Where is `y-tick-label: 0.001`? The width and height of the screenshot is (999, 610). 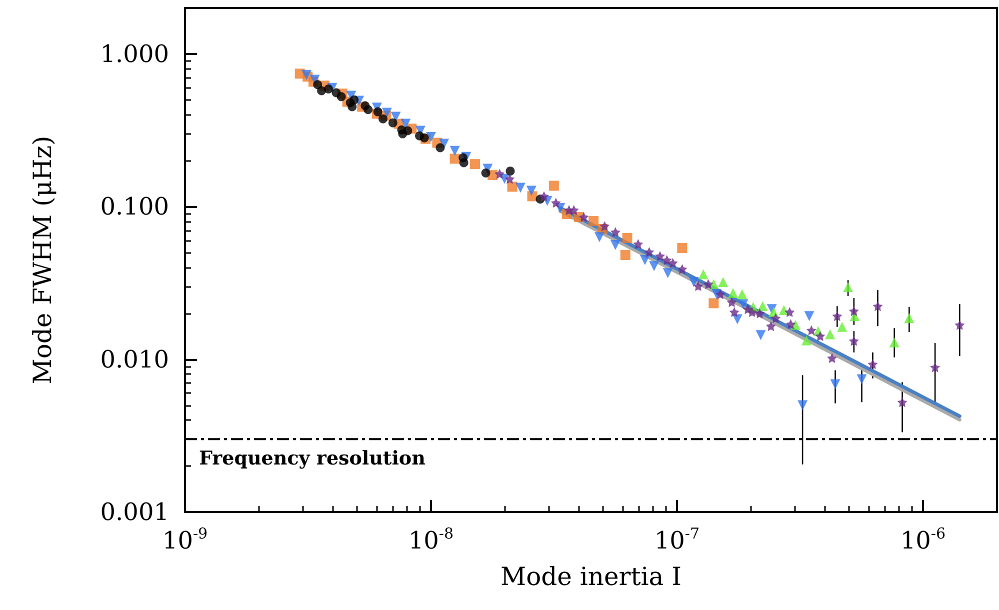 y-tick-label: 0.001 is located at coordinates (134, 512).